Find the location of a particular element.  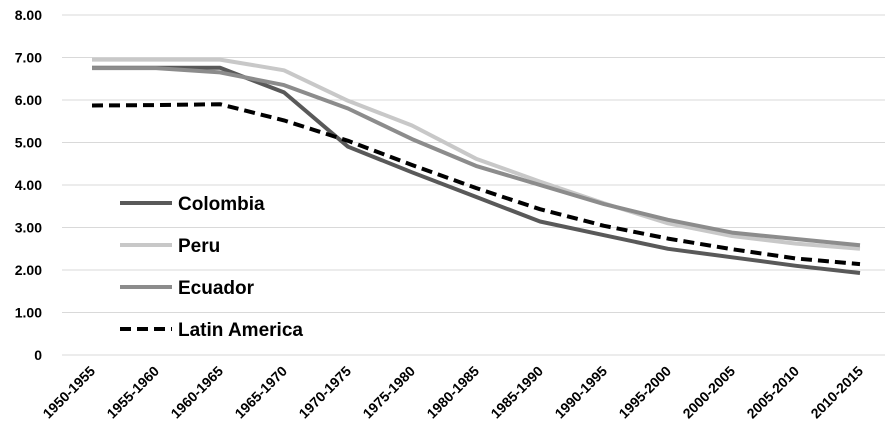

y-tick-label: 0 is located at coordinates (38, 355).